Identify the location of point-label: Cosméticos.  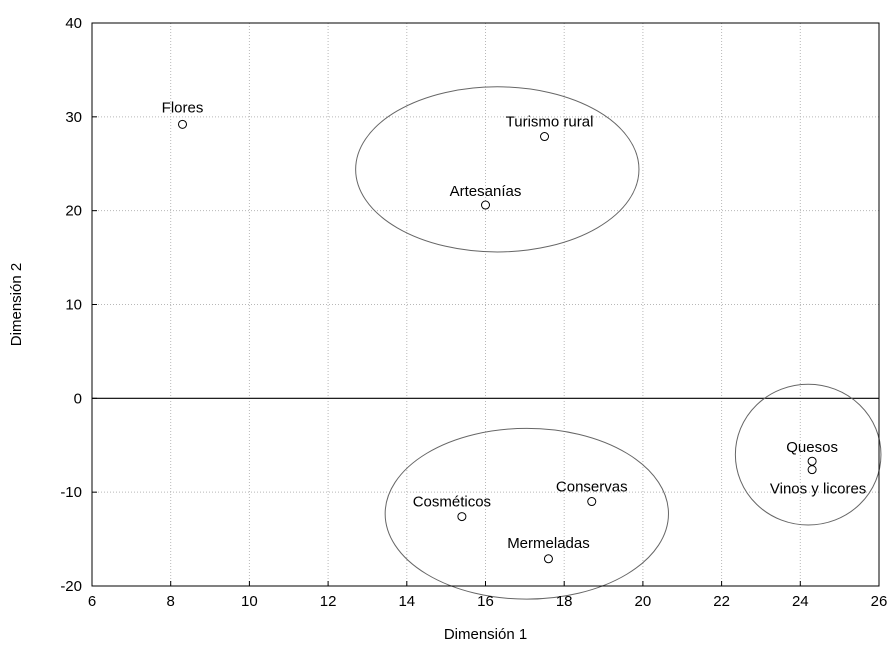
(452, 502).